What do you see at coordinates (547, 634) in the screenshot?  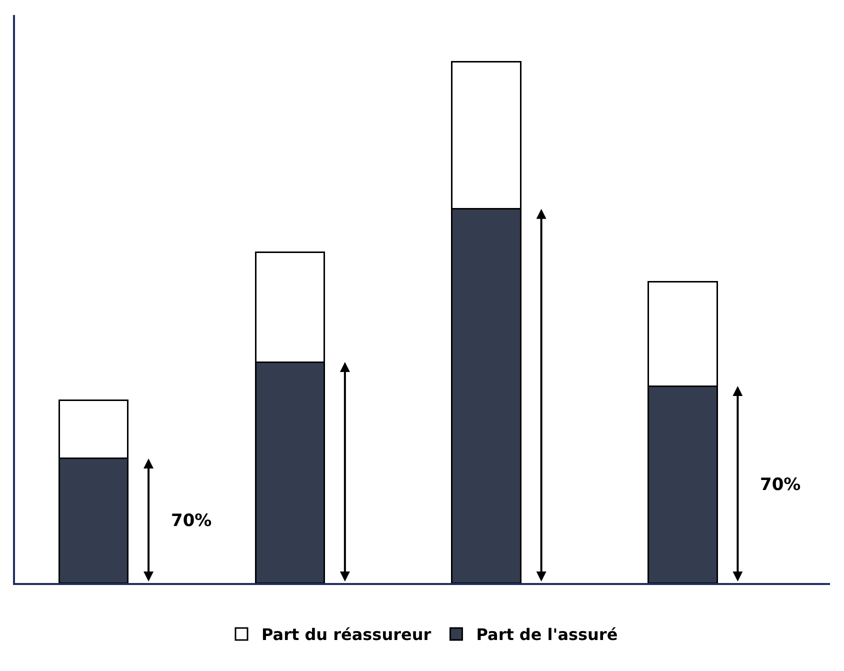 I see `legend-label: Part de l'assuré` at bounding box center [547, 634].